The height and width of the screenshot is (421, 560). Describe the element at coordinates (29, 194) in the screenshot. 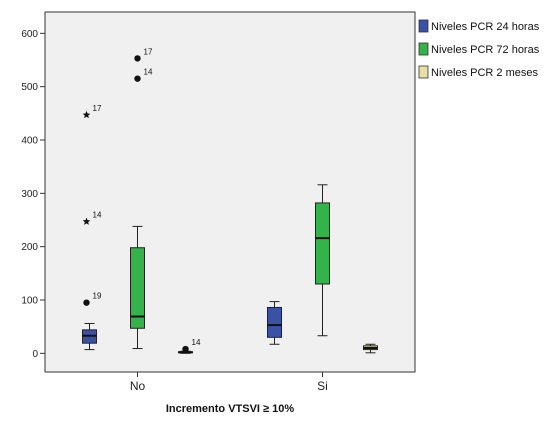

I see `y-tick-label: 300` at that location.